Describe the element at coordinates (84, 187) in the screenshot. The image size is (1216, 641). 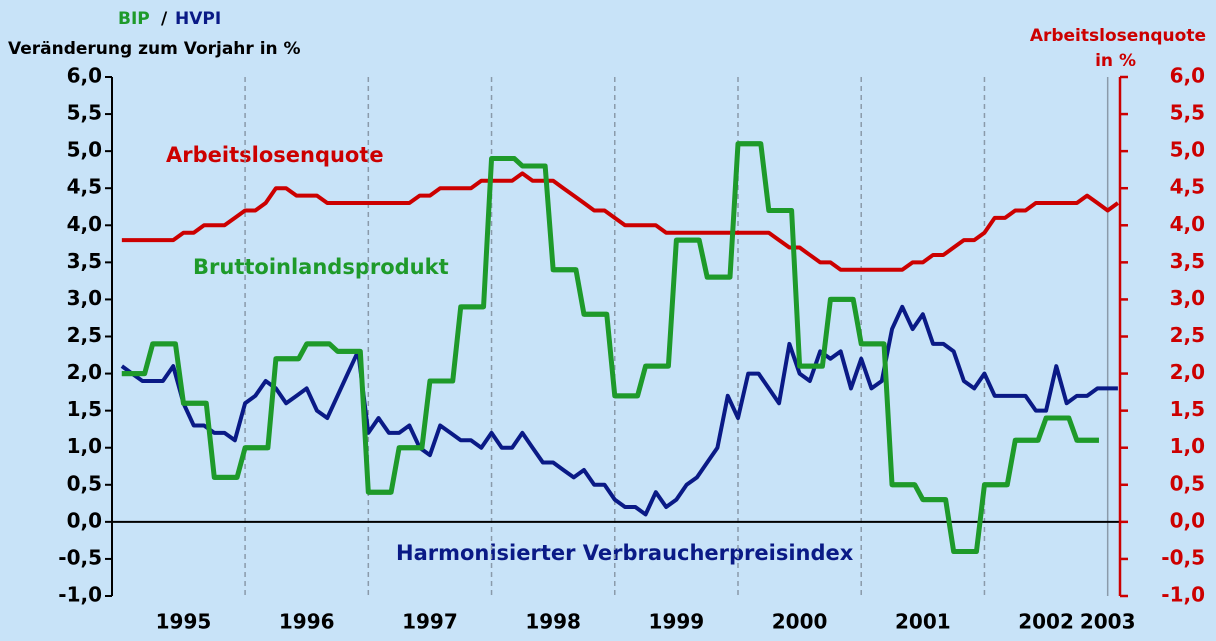
I see `y-tick-label: 4,5` at that location.